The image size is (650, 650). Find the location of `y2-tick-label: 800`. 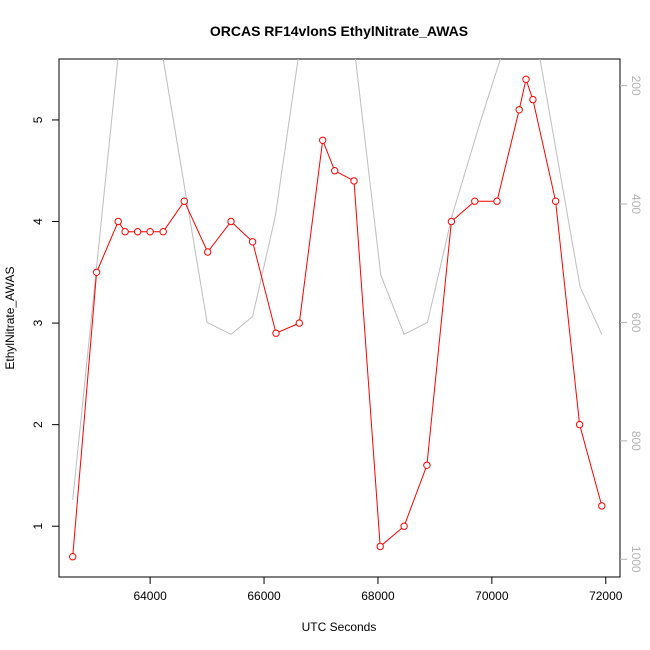

y2-tick-label: 800 is located at coordinates (636, 441).